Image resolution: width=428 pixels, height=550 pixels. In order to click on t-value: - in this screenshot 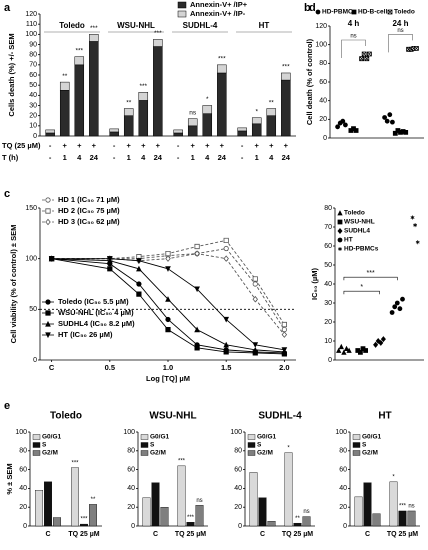, I will do `click(114, 157)`.